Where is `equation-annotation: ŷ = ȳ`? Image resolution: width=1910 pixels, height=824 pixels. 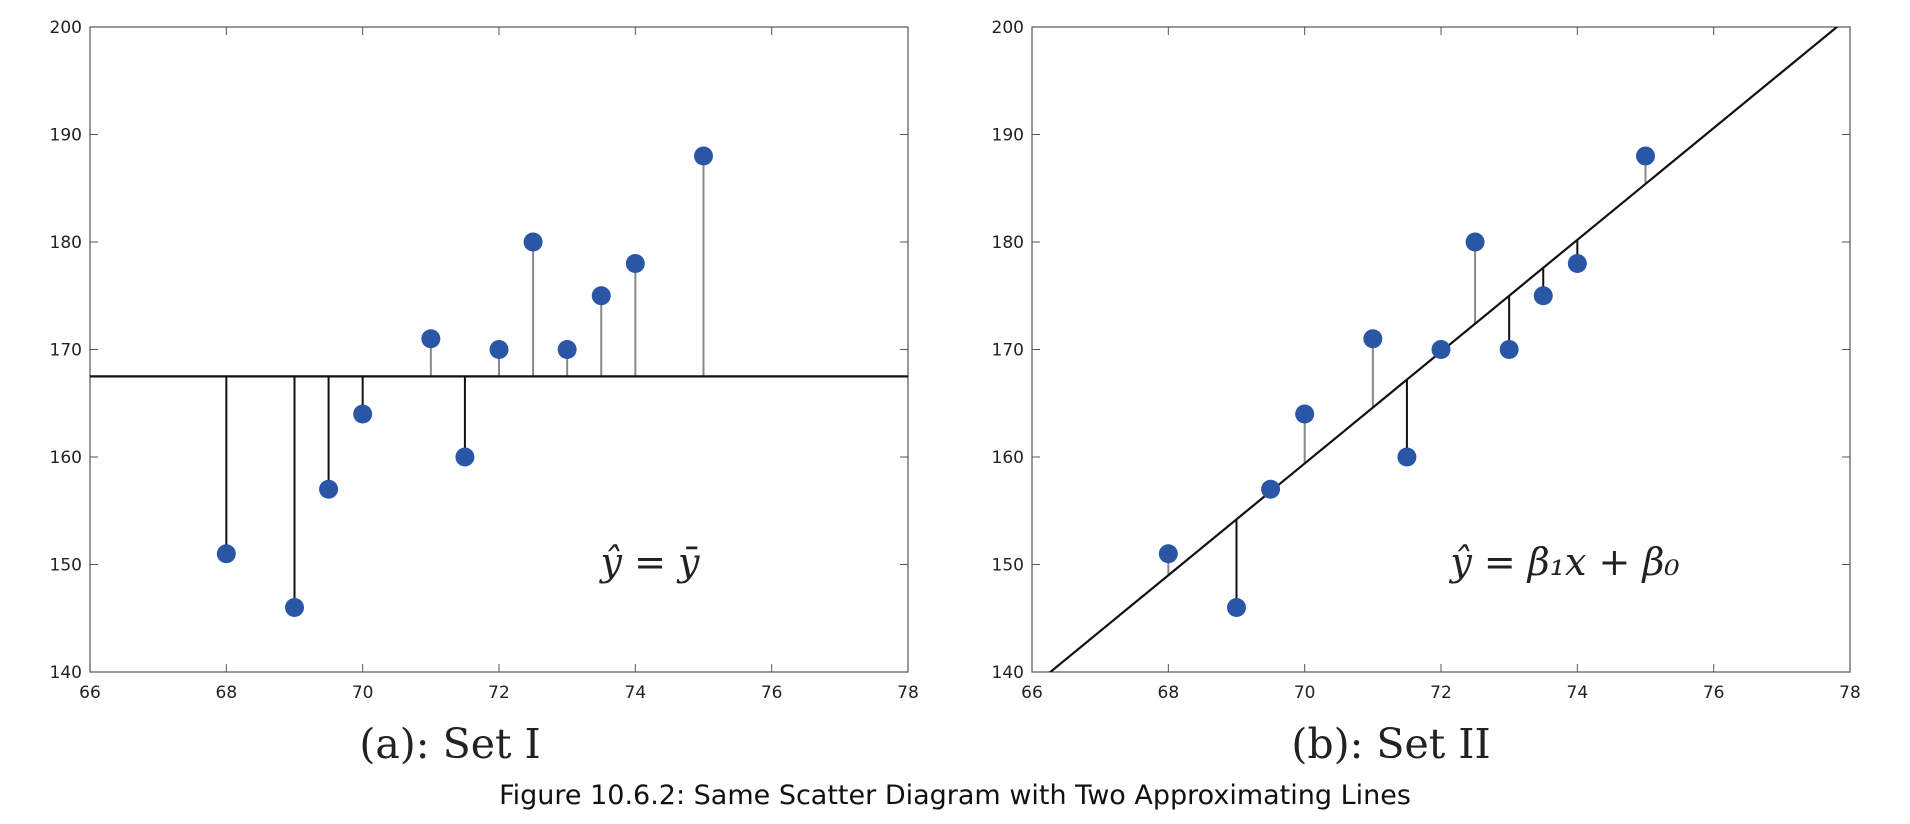 equation-annotation: ŷ = ȳ is located at coordinates (649, 562).